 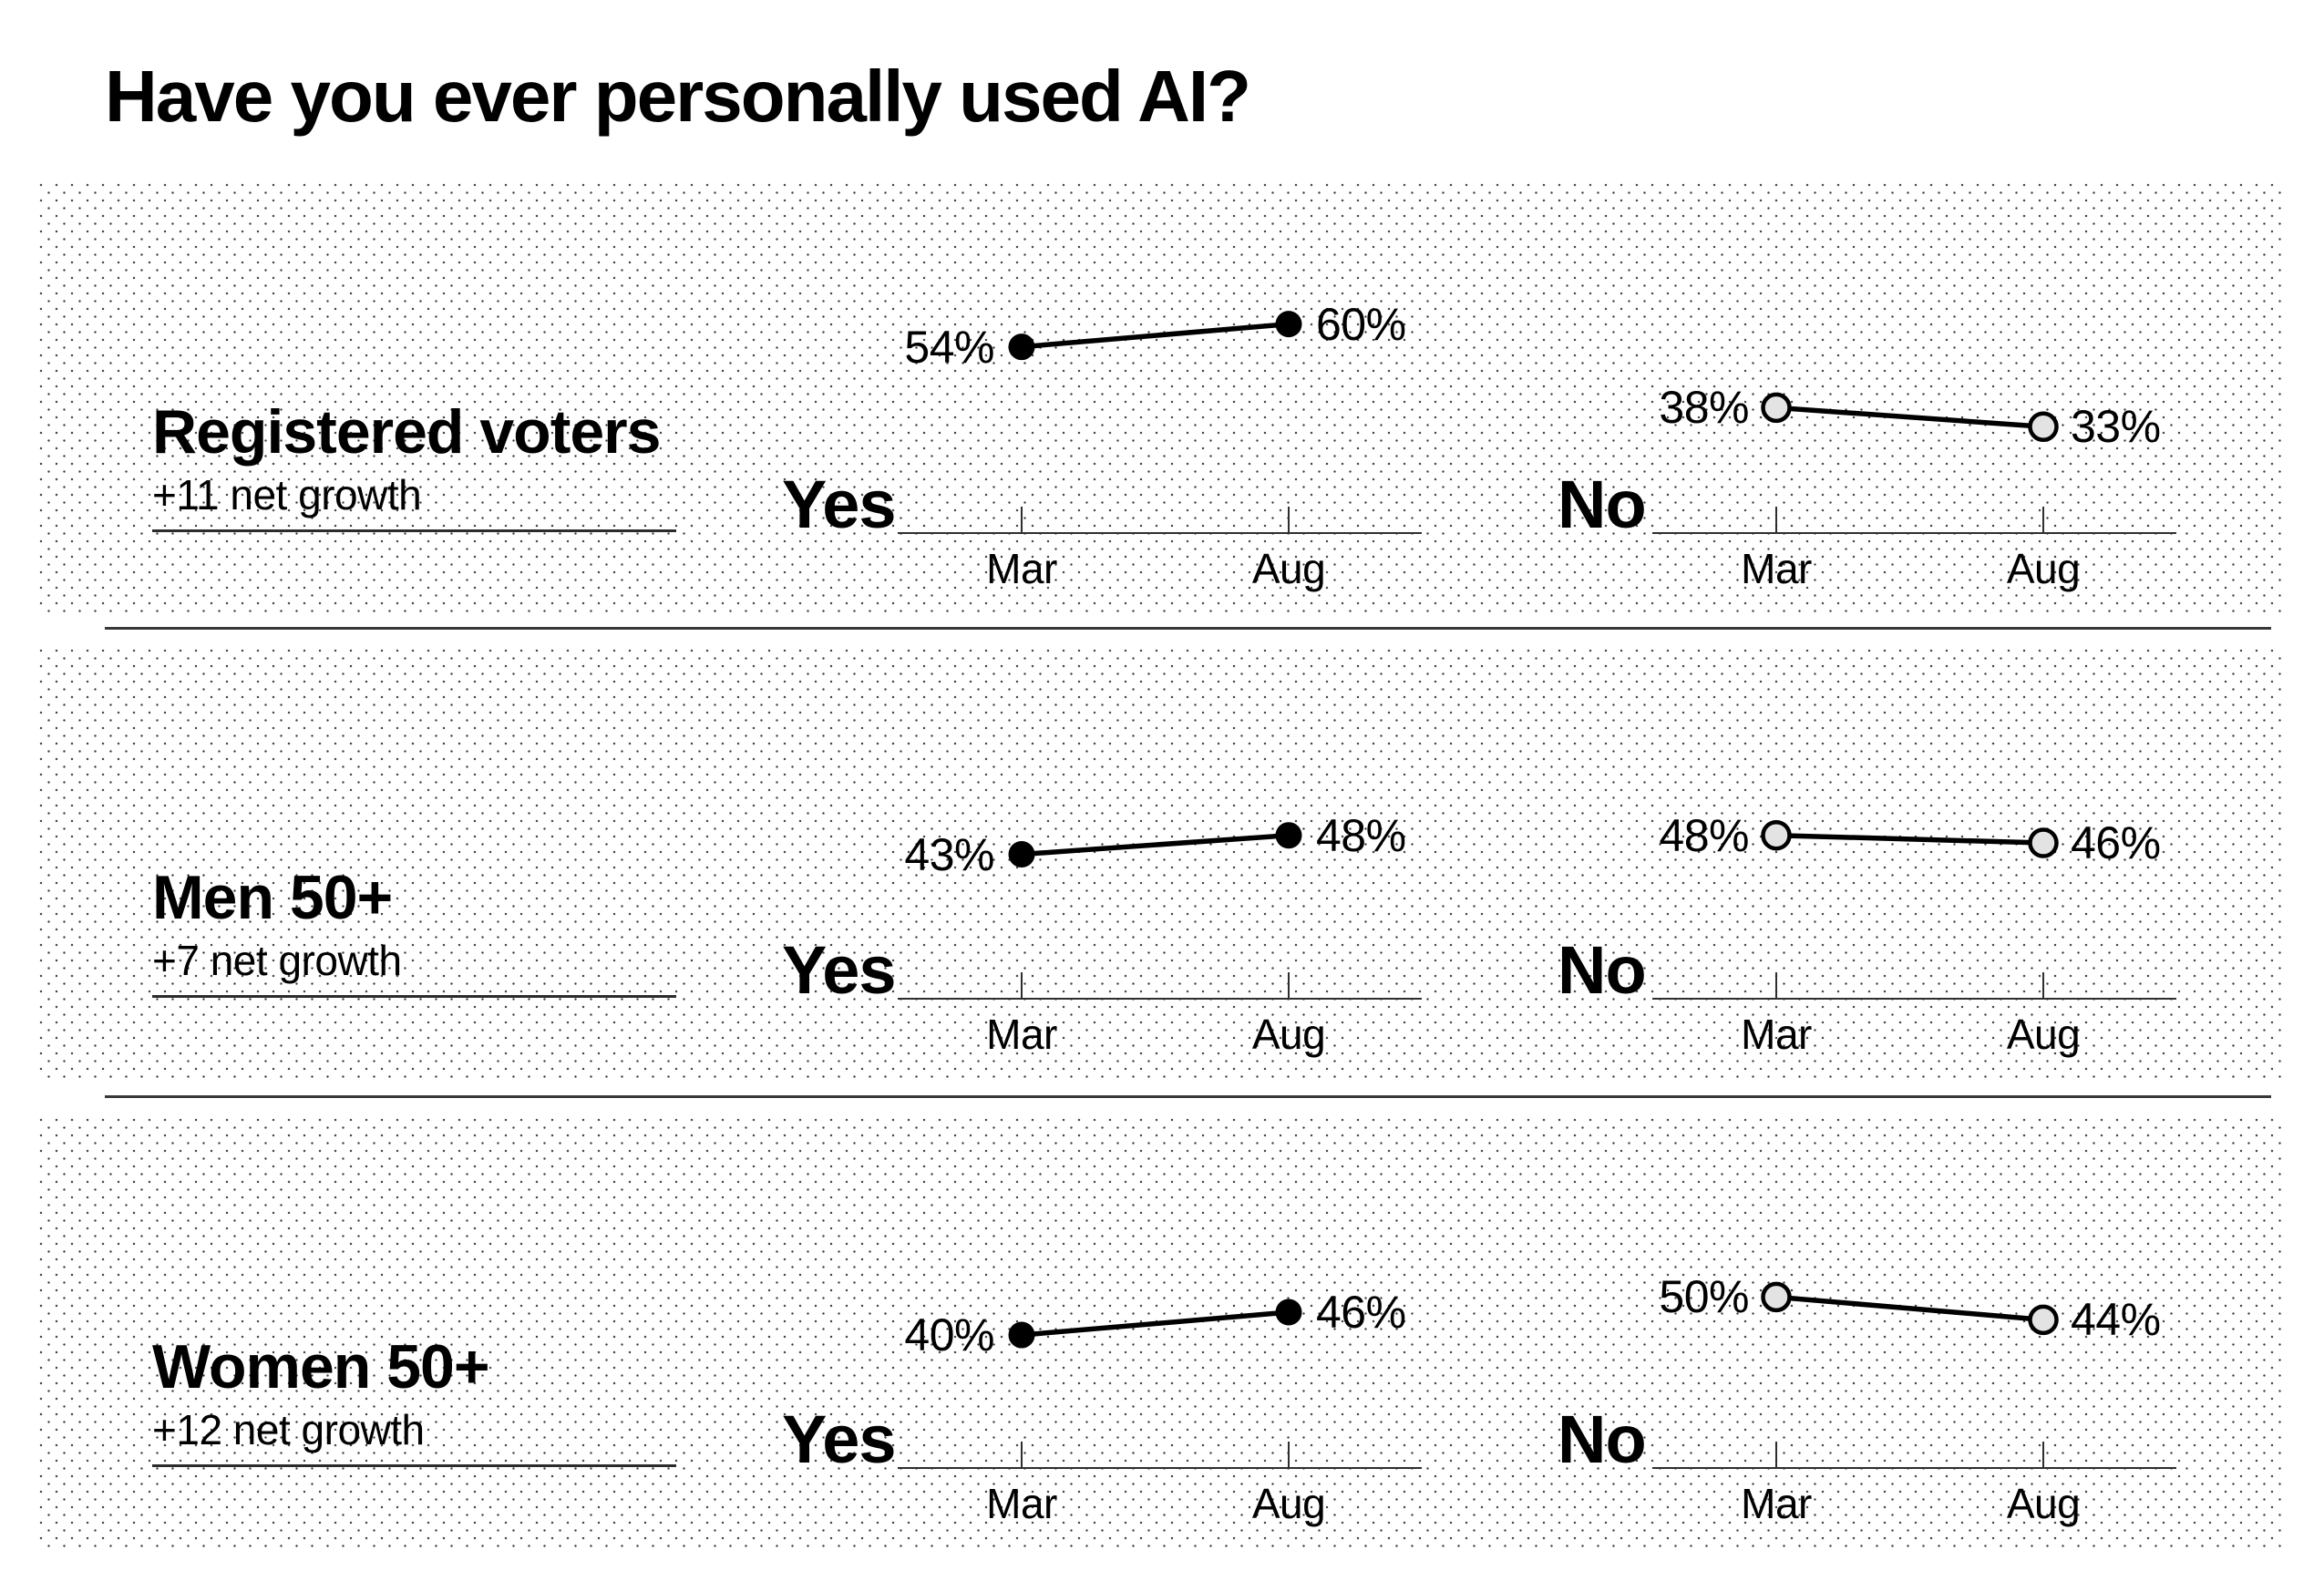 What do you see at coordinates (1361, 324) in the screenshot?
I see `value-label: 60%` at bounding box center [1361, 324].